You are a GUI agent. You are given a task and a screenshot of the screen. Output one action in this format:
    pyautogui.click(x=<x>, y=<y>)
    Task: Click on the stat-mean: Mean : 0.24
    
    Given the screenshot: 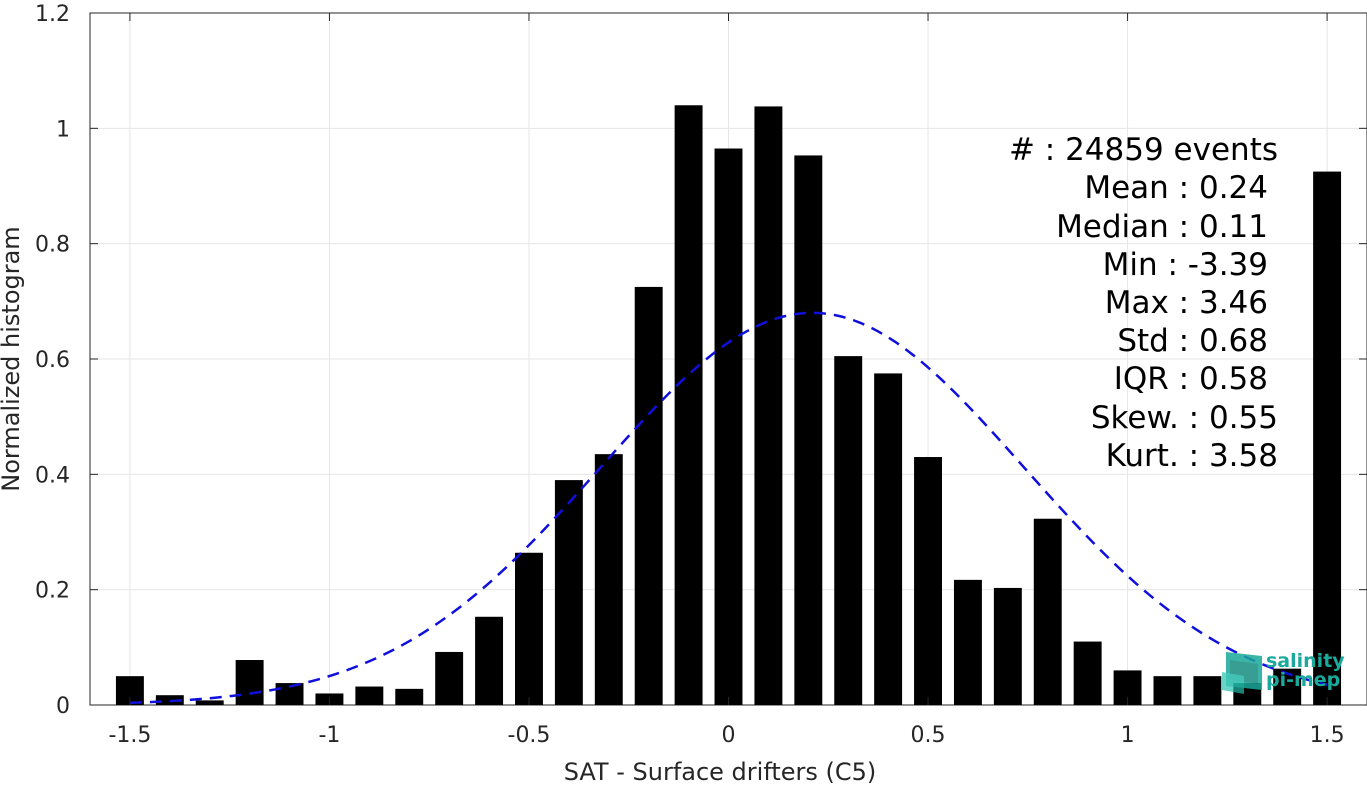 What is the action you would take?
    pyautogui.click(x=1176, y=188)
    